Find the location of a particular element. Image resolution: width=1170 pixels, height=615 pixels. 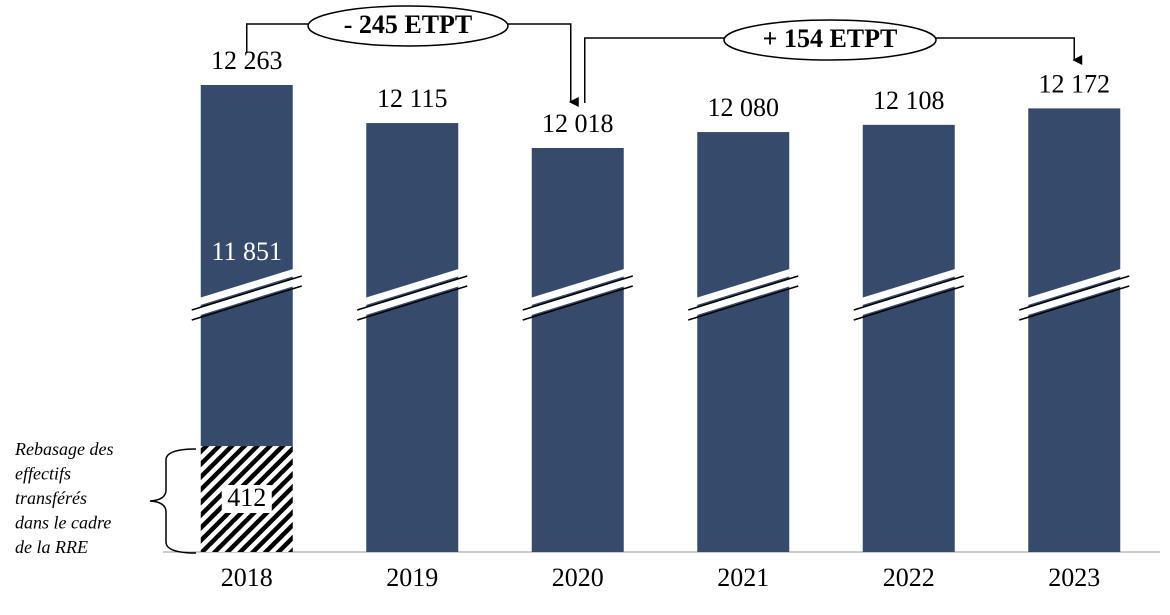

total-label: 12 115 is located at coordinates (412, 98).